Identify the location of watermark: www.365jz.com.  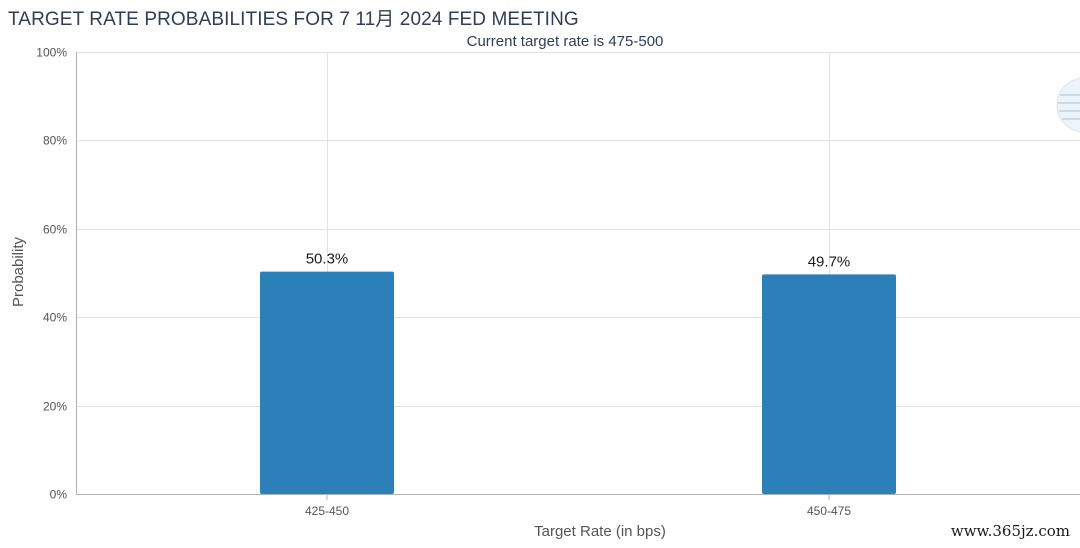
(1010, 531).